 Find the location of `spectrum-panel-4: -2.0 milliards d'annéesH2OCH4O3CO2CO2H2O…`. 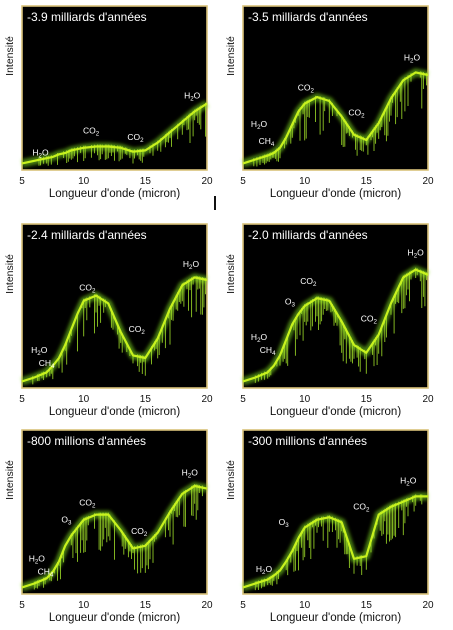

spectrum-panel-4: -2.0 milliards d'annéesH2OCH4O3CO2CO2H2O… is located at coordinates (329, 320).